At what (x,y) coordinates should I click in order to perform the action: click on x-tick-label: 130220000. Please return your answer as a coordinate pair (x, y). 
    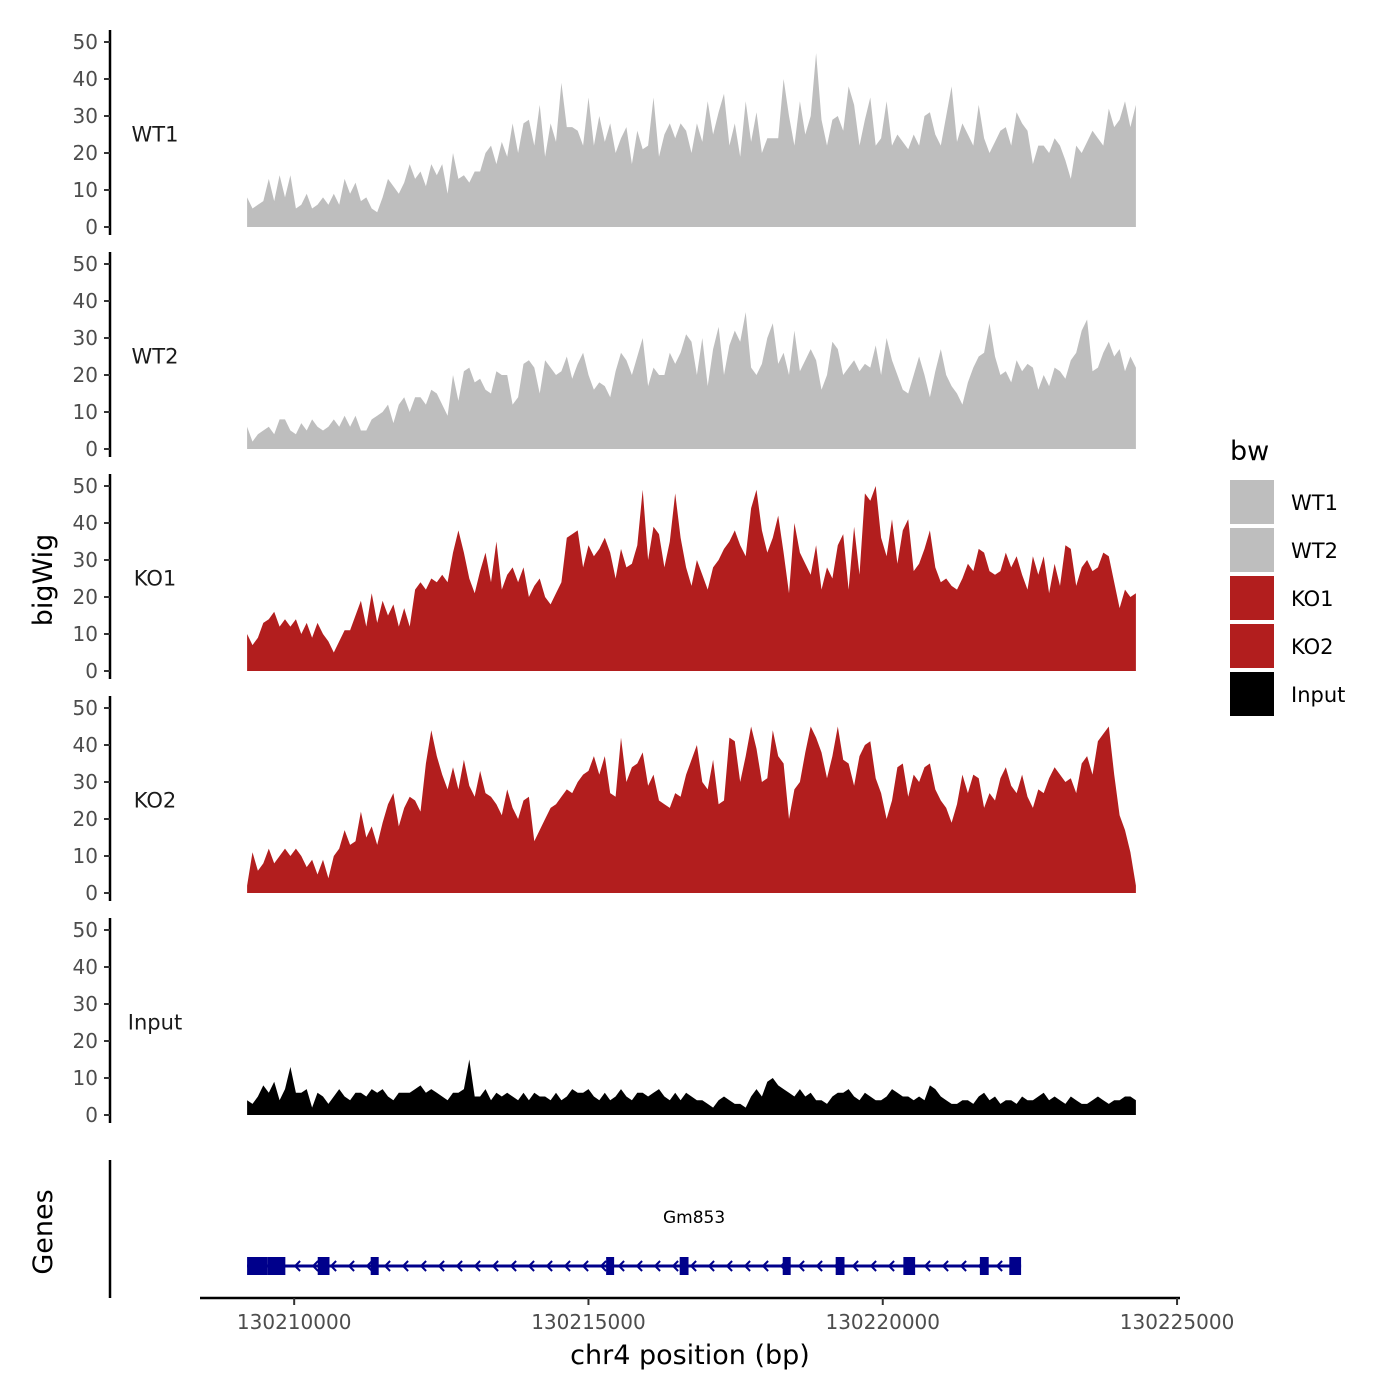
    Looking at the image, I should click on (882, 1322).